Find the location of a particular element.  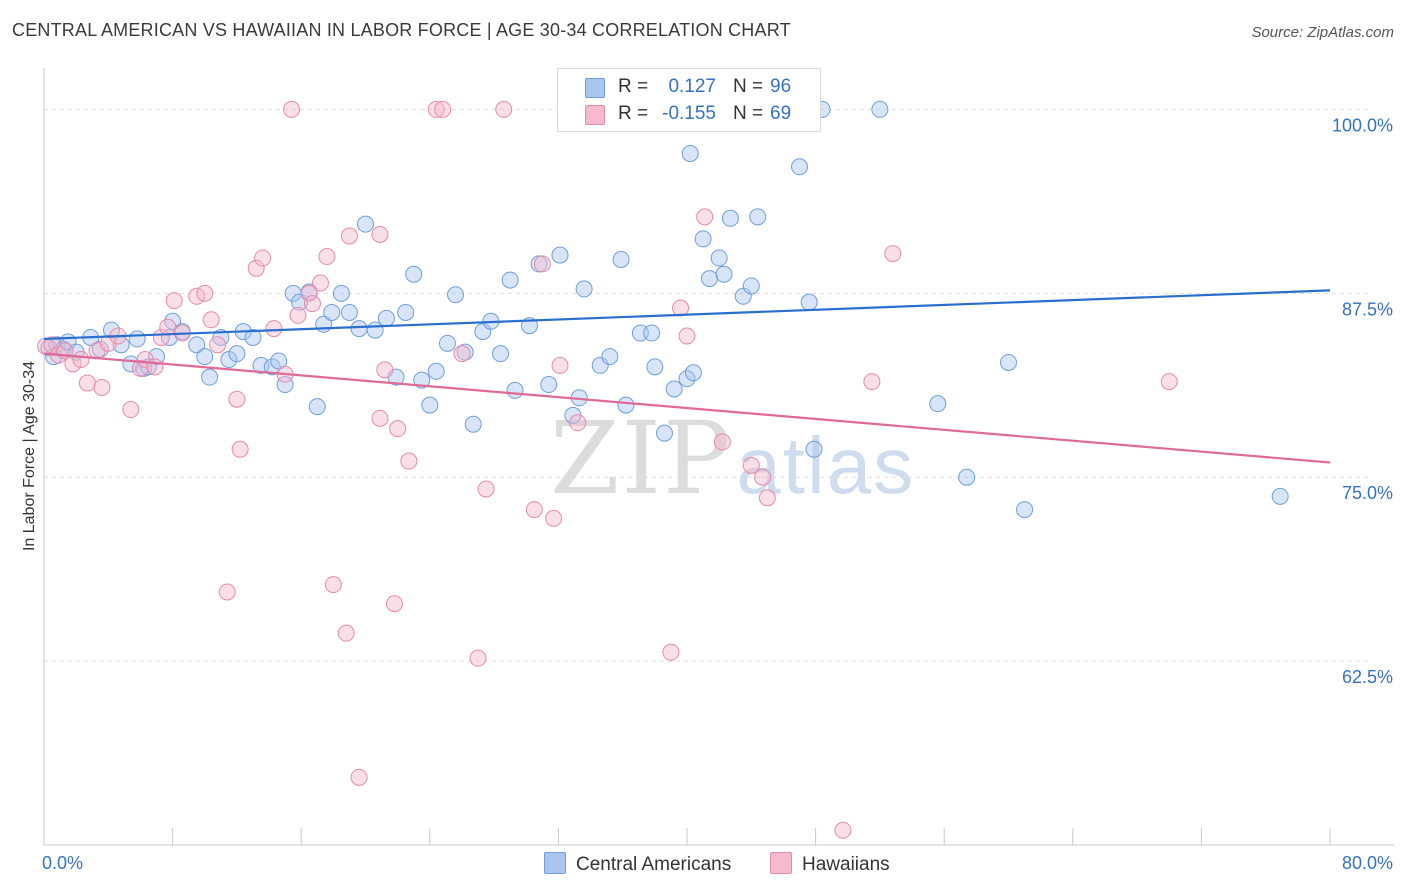

legend-item-central-americans: Central Americans is located at coordinates (637, 864).